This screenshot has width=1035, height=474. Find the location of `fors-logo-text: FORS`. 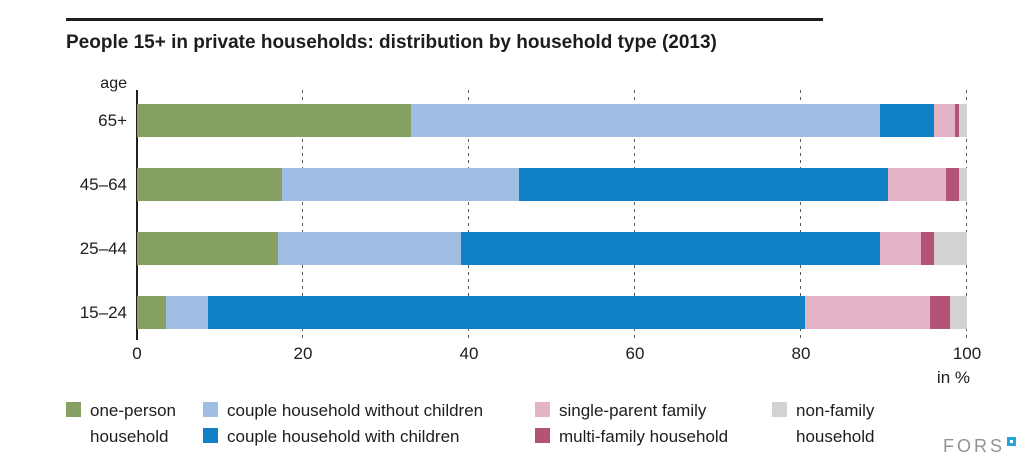

fors-logo-text: FORS is located at coordinates (974, 446).